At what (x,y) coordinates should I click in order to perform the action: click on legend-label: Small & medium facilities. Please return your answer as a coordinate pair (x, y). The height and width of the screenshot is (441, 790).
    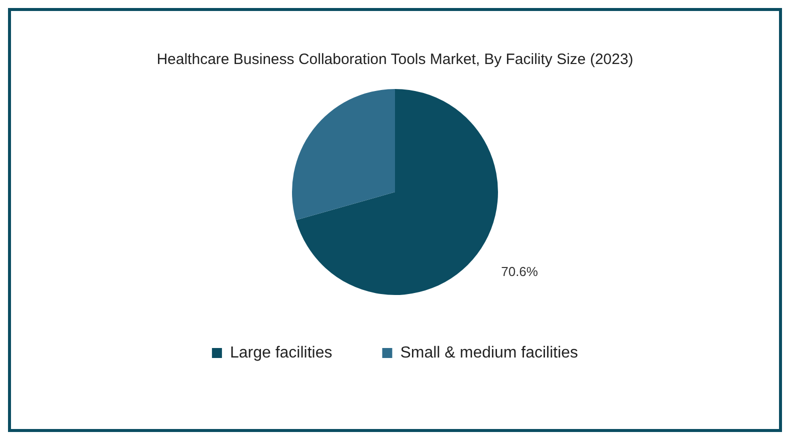
    Looking at the image, I should click on (489, 353).